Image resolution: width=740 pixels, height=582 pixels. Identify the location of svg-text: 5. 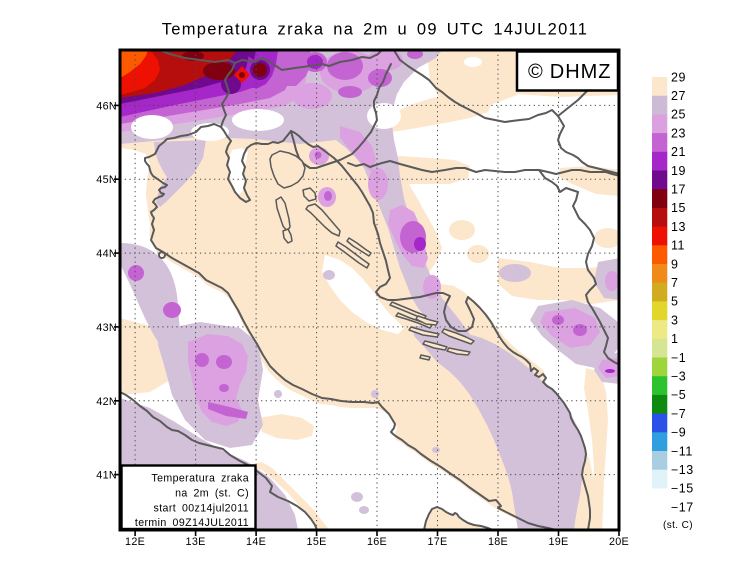
(674, 302).